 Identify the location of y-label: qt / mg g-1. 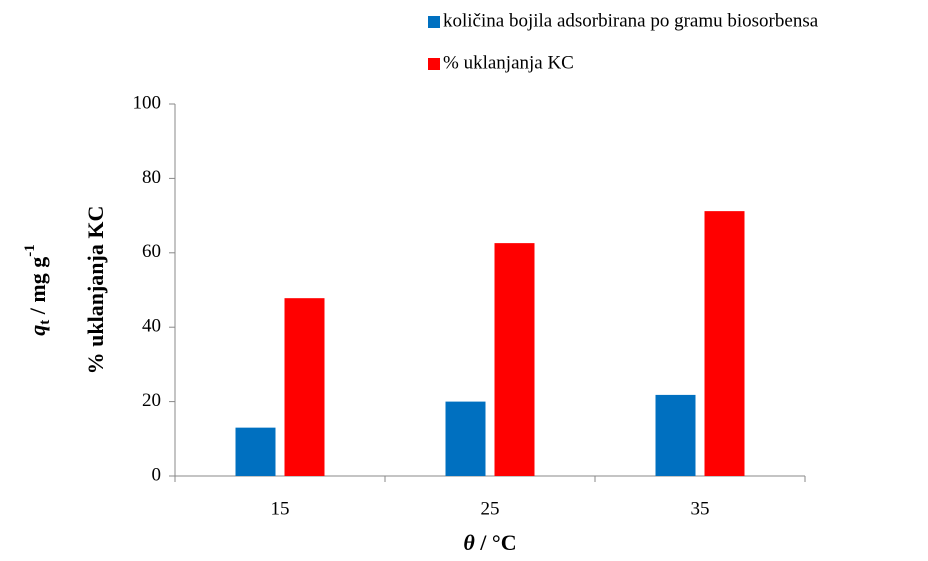
(37, 289).